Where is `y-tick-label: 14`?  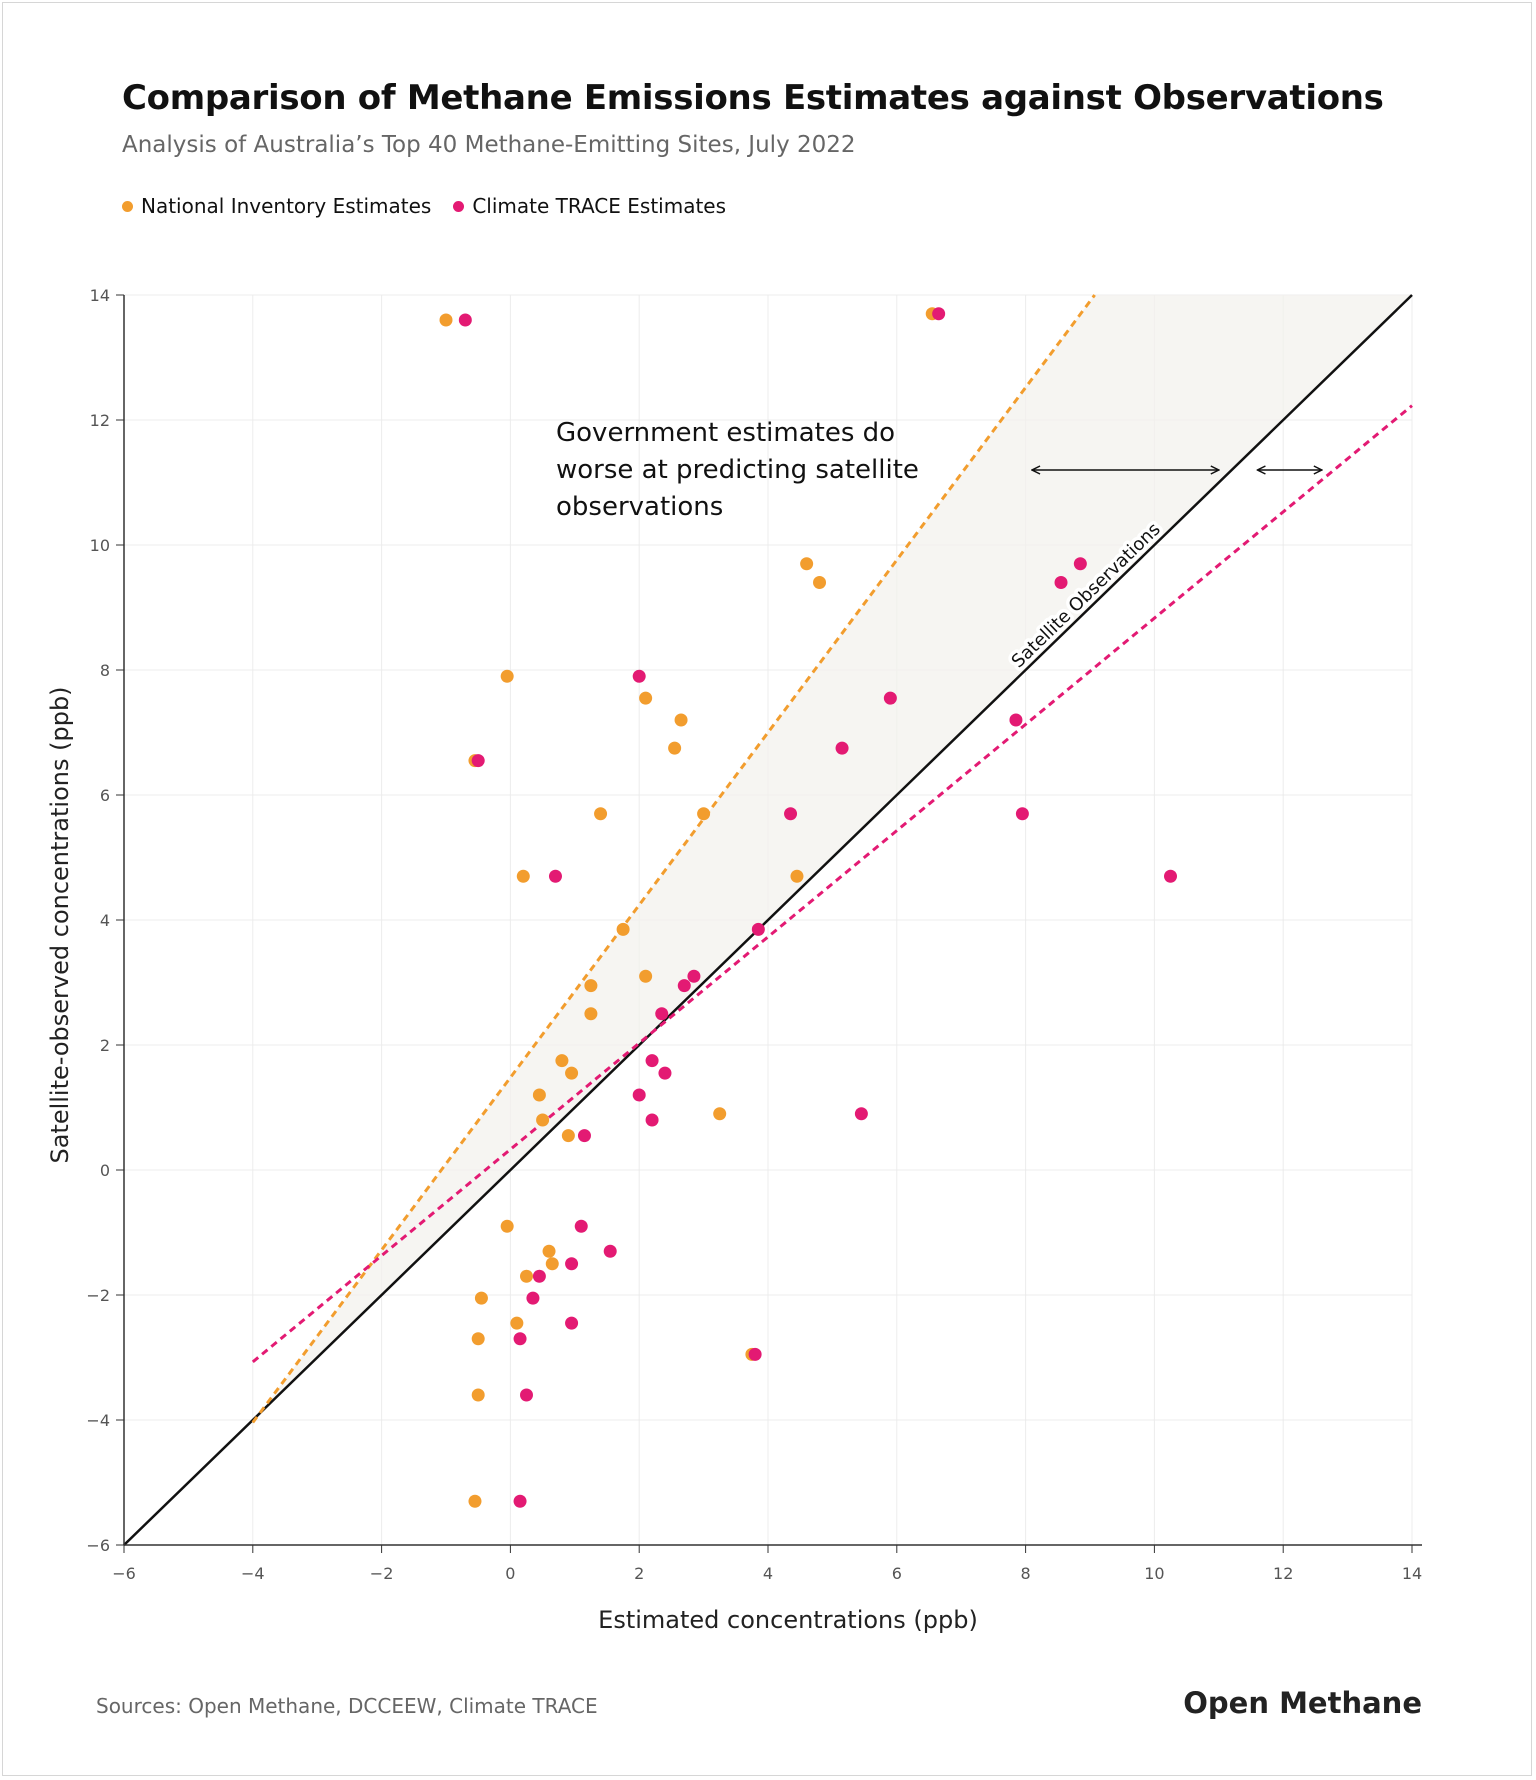 y-tick-label: 14 is located at coordinates (100, 295).